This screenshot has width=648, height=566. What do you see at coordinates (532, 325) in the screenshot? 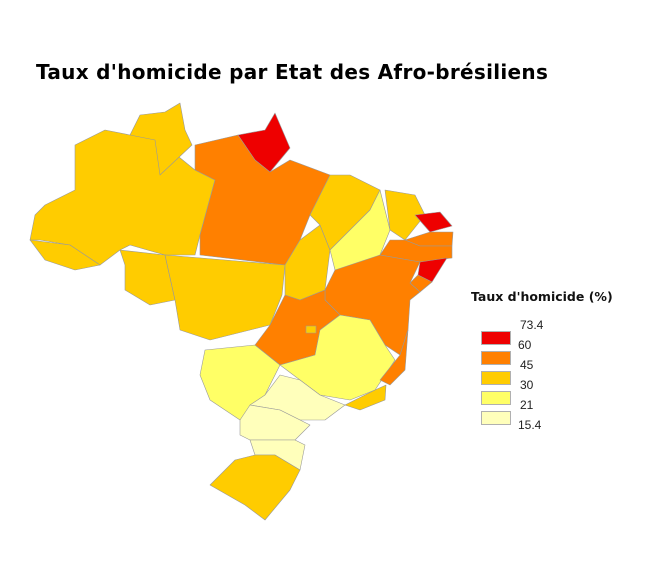
I see `legend-break: 73.4` at bounding box center [532, 325].